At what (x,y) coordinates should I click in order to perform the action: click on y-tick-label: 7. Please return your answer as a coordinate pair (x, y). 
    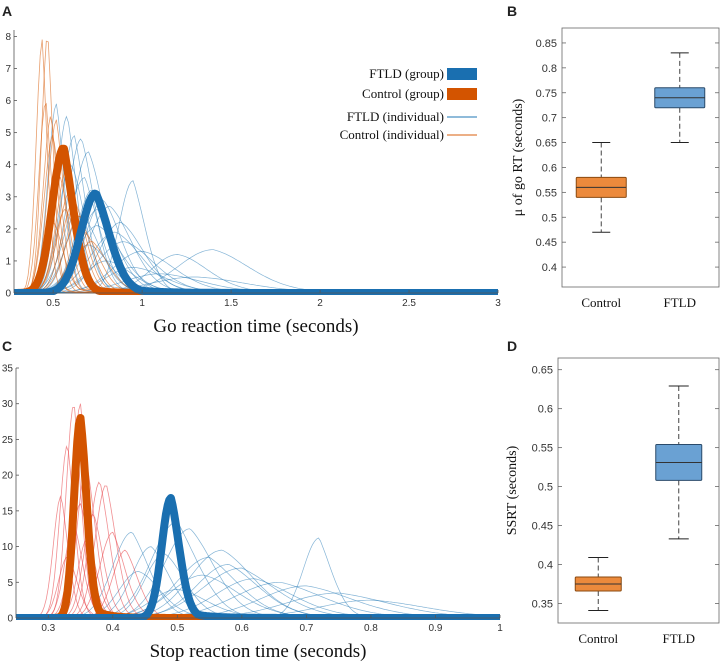
    Looking at the image, I should click on (8, 69).